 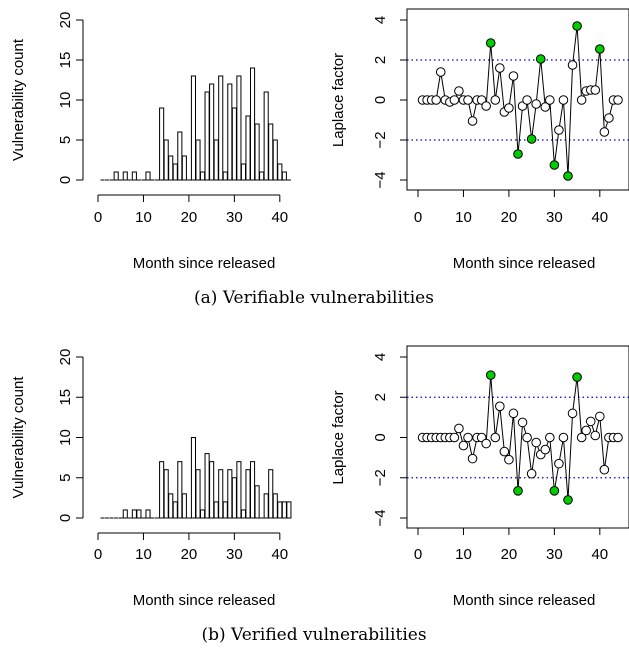 I want to click on y-tick-label: 5, so click(x=65, y=140).